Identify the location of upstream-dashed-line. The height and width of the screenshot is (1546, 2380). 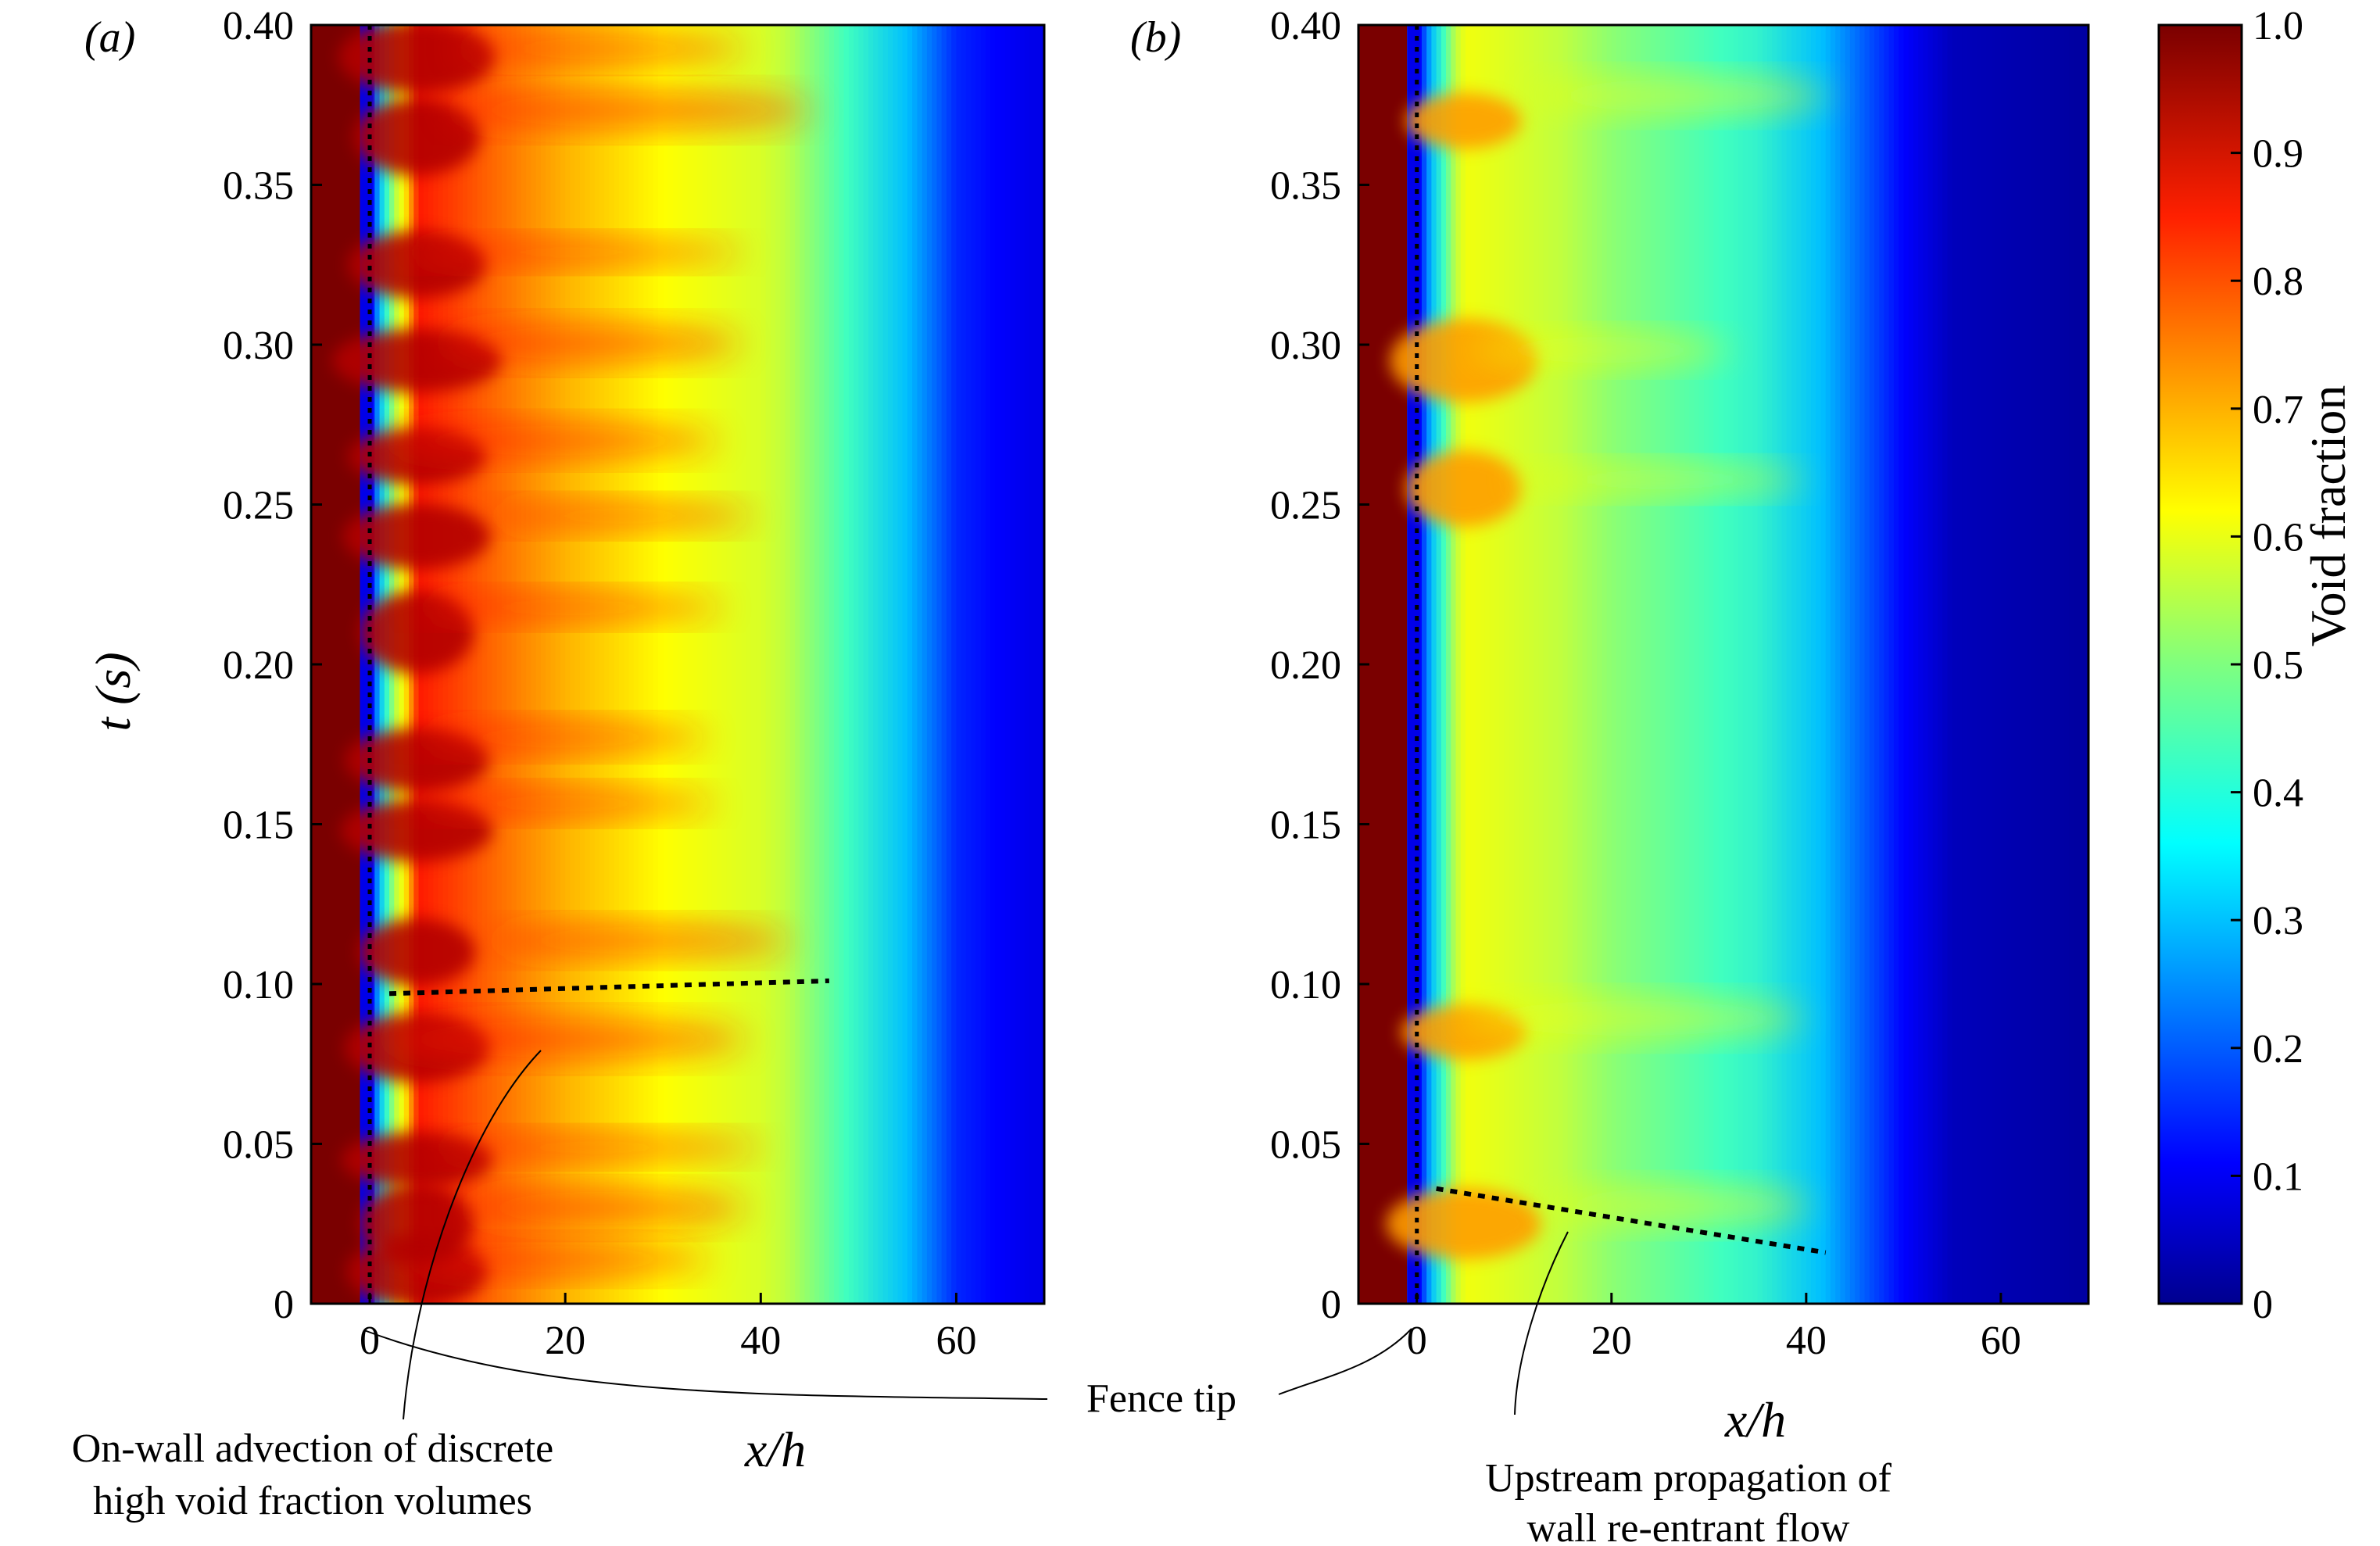
(1631, 1220).